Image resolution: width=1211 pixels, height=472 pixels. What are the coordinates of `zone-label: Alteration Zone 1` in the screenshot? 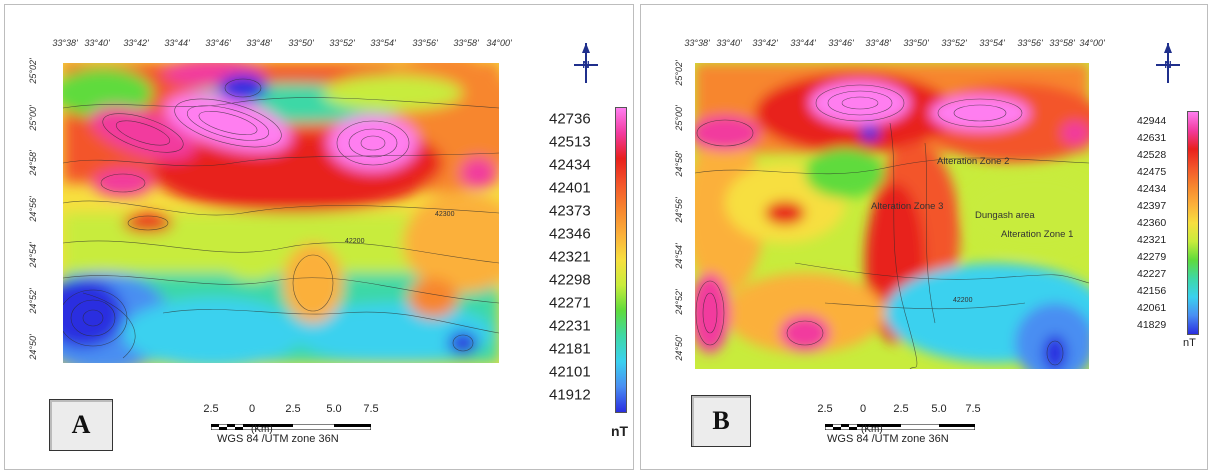 It's located at (1037, 234).